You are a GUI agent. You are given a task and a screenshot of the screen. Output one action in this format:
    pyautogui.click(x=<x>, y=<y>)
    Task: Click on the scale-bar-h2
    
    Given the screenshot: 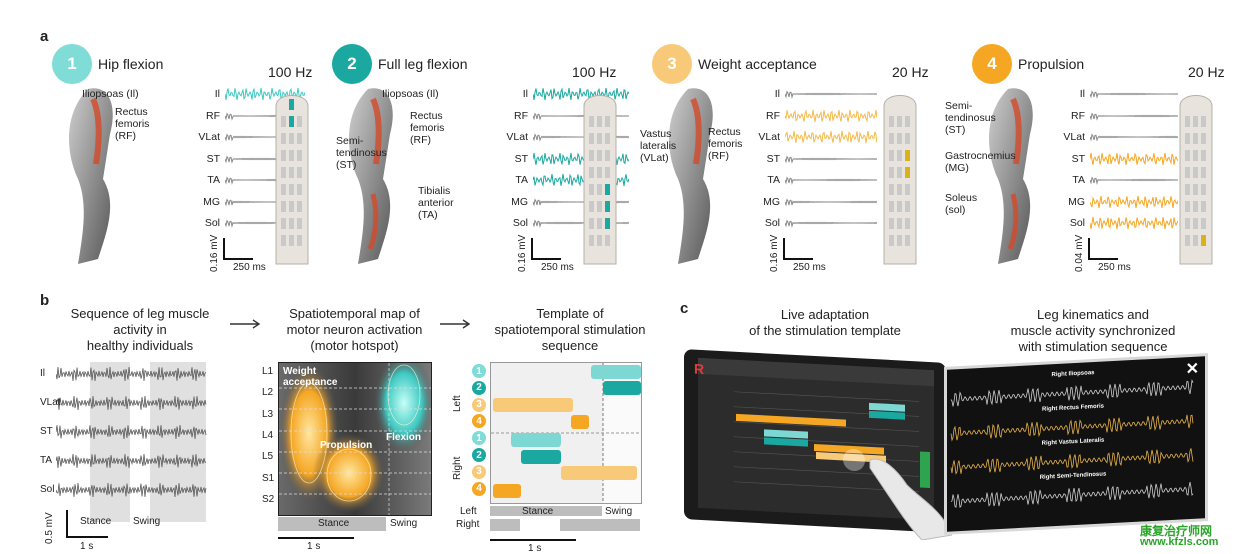 What is the action you would take?
    pyautogui.click(x=316, y=538)
    